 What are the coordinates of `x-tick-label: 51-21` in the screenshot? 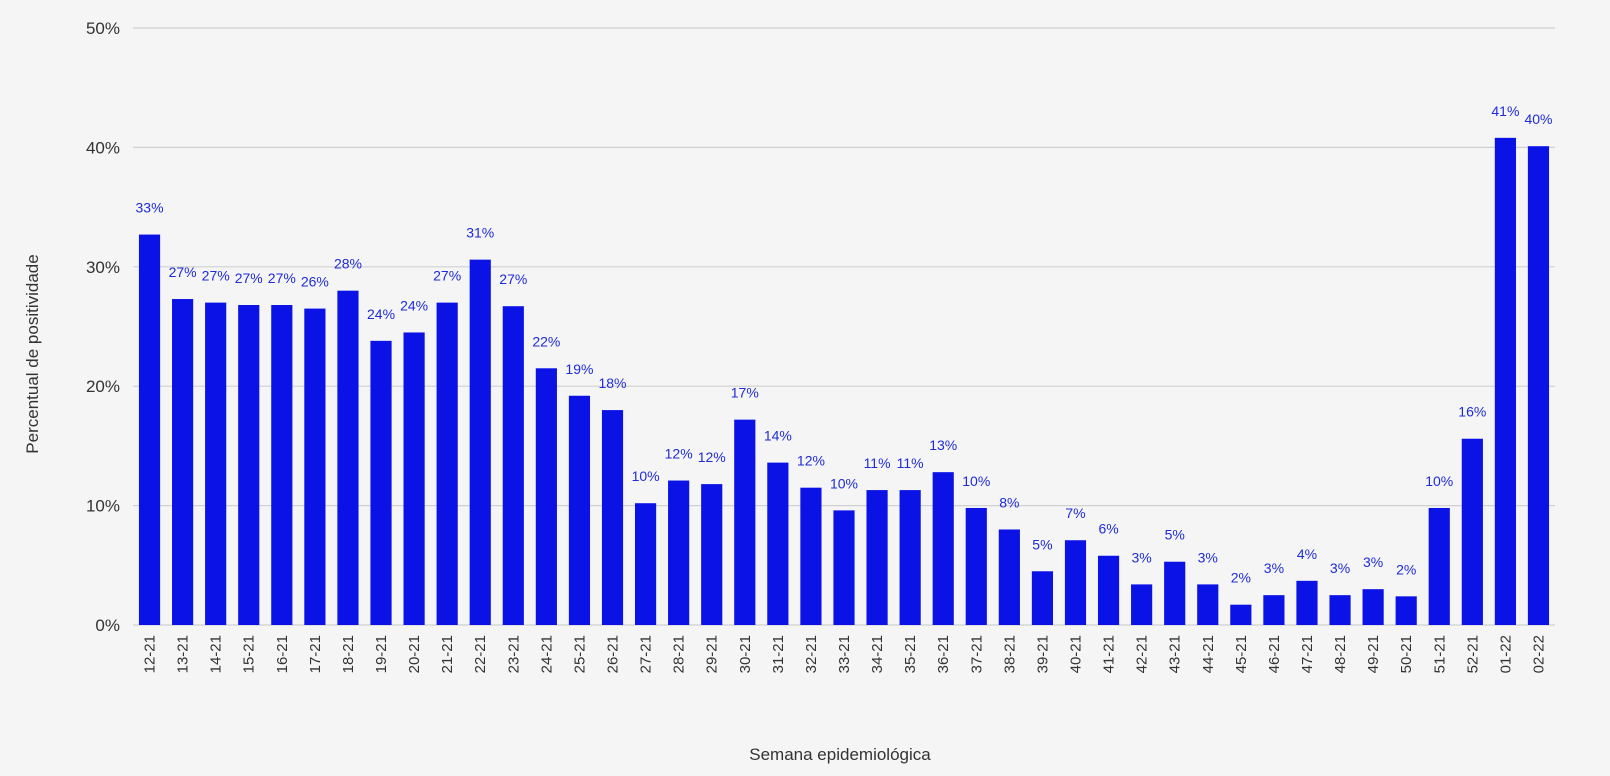 It's located at (1439, 654).